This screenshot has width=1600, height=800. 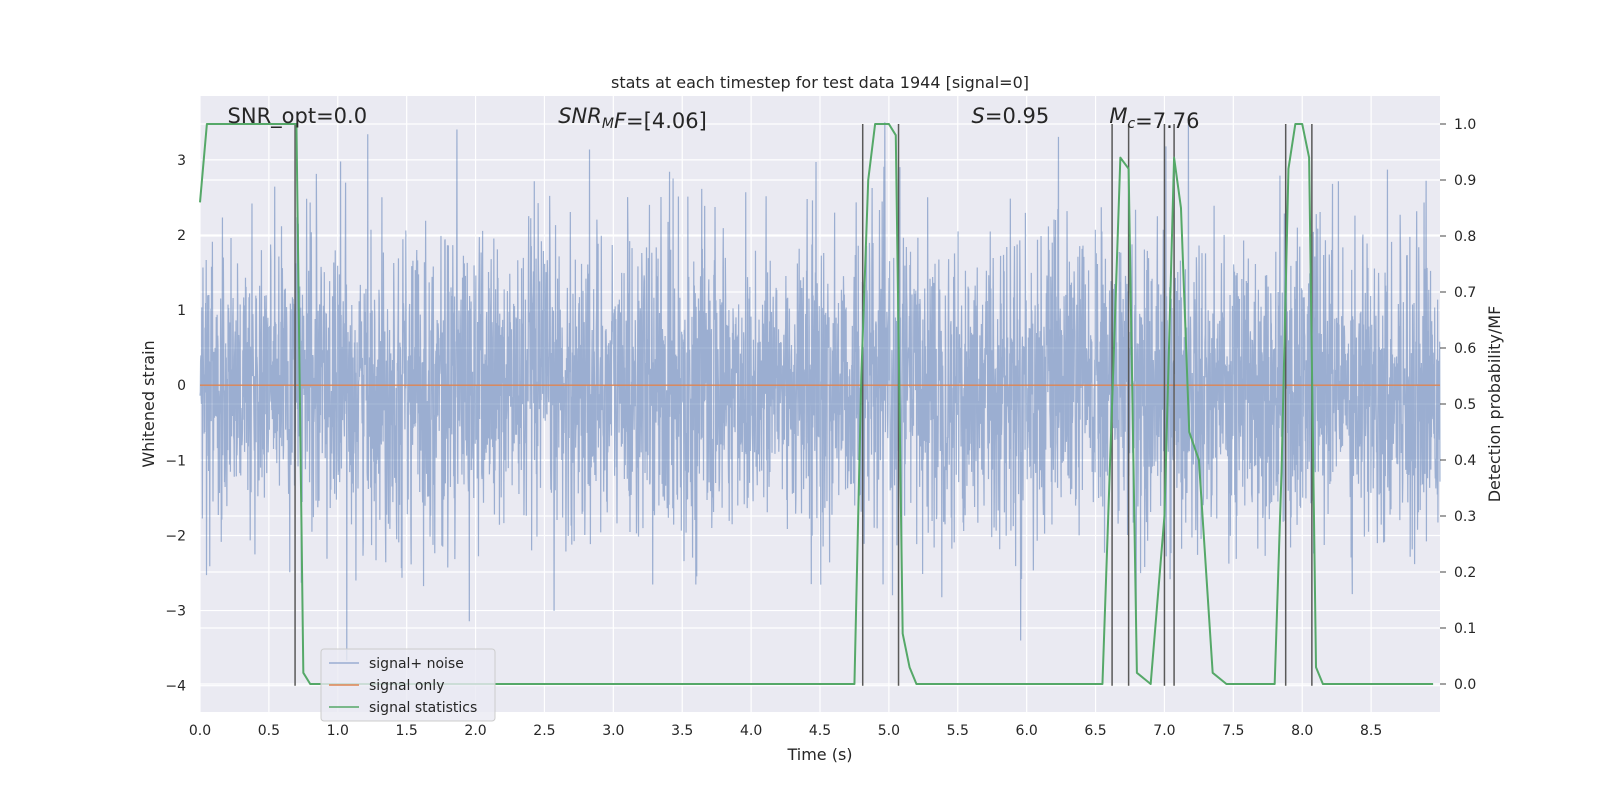 What do you see at coordinates (338, 731) in the screenshot?
I see `x-tick-label: 1.0` at bounding box center [338, 731].